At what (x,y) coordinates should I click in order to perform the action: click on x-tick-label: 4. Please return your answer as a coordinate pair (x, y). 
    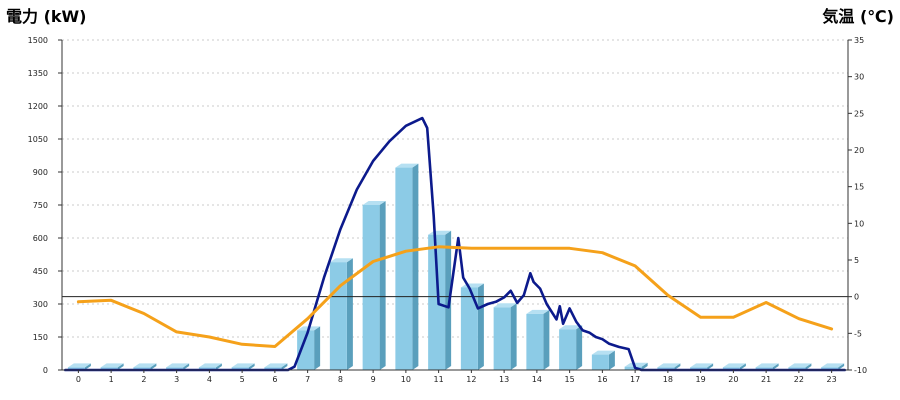
    Looking at the image, I should click on (209, 379).